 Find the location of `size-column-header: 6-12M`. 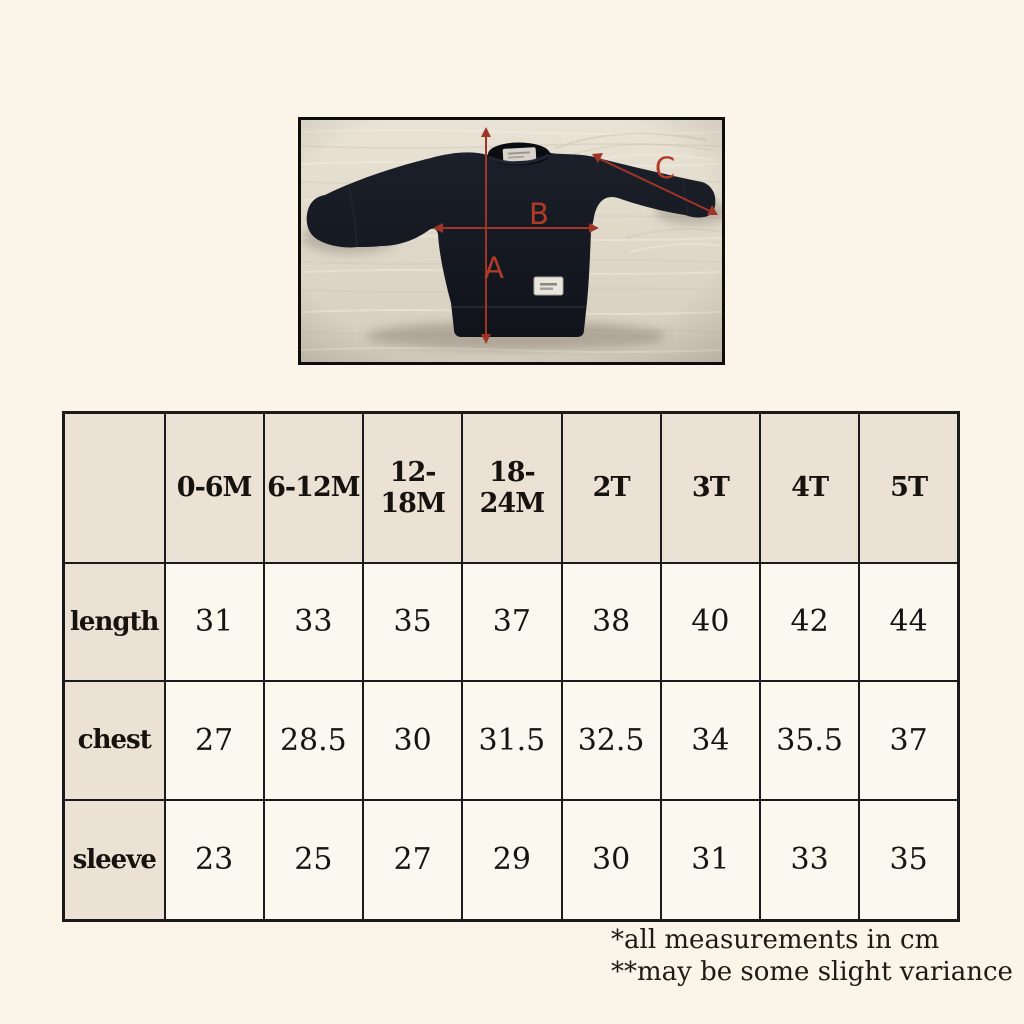

size-column-header: 6-12M is located at coordinates (313, 487).